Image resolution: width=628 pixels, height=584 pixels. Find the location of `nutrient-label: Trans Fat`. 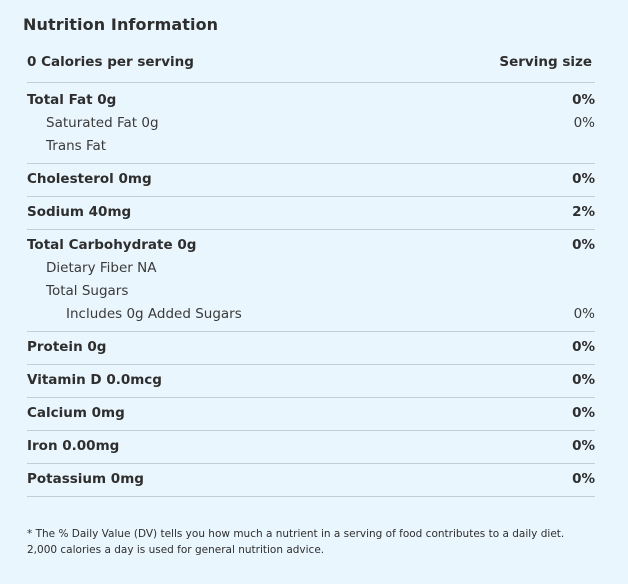

nutrient-label: Trans Fat is located at coordinates (76, 146).